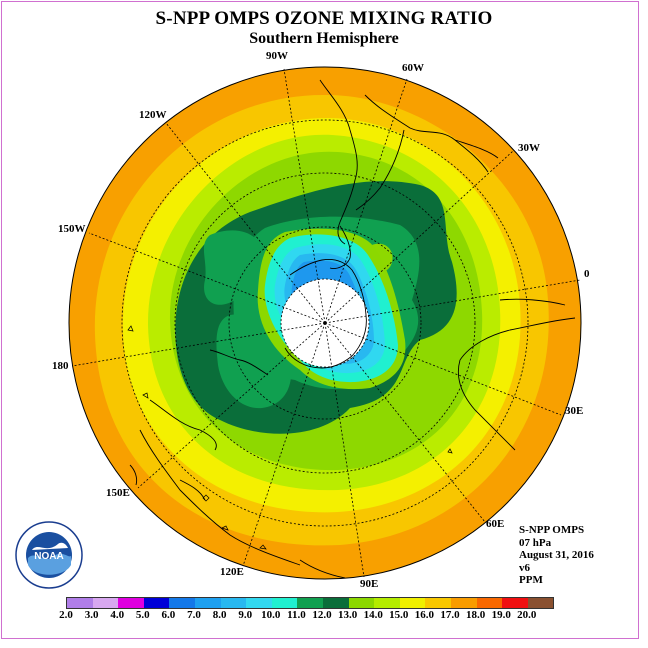 The image size is (648, 648). I want to click on info-version: v6, so click(524, 567).